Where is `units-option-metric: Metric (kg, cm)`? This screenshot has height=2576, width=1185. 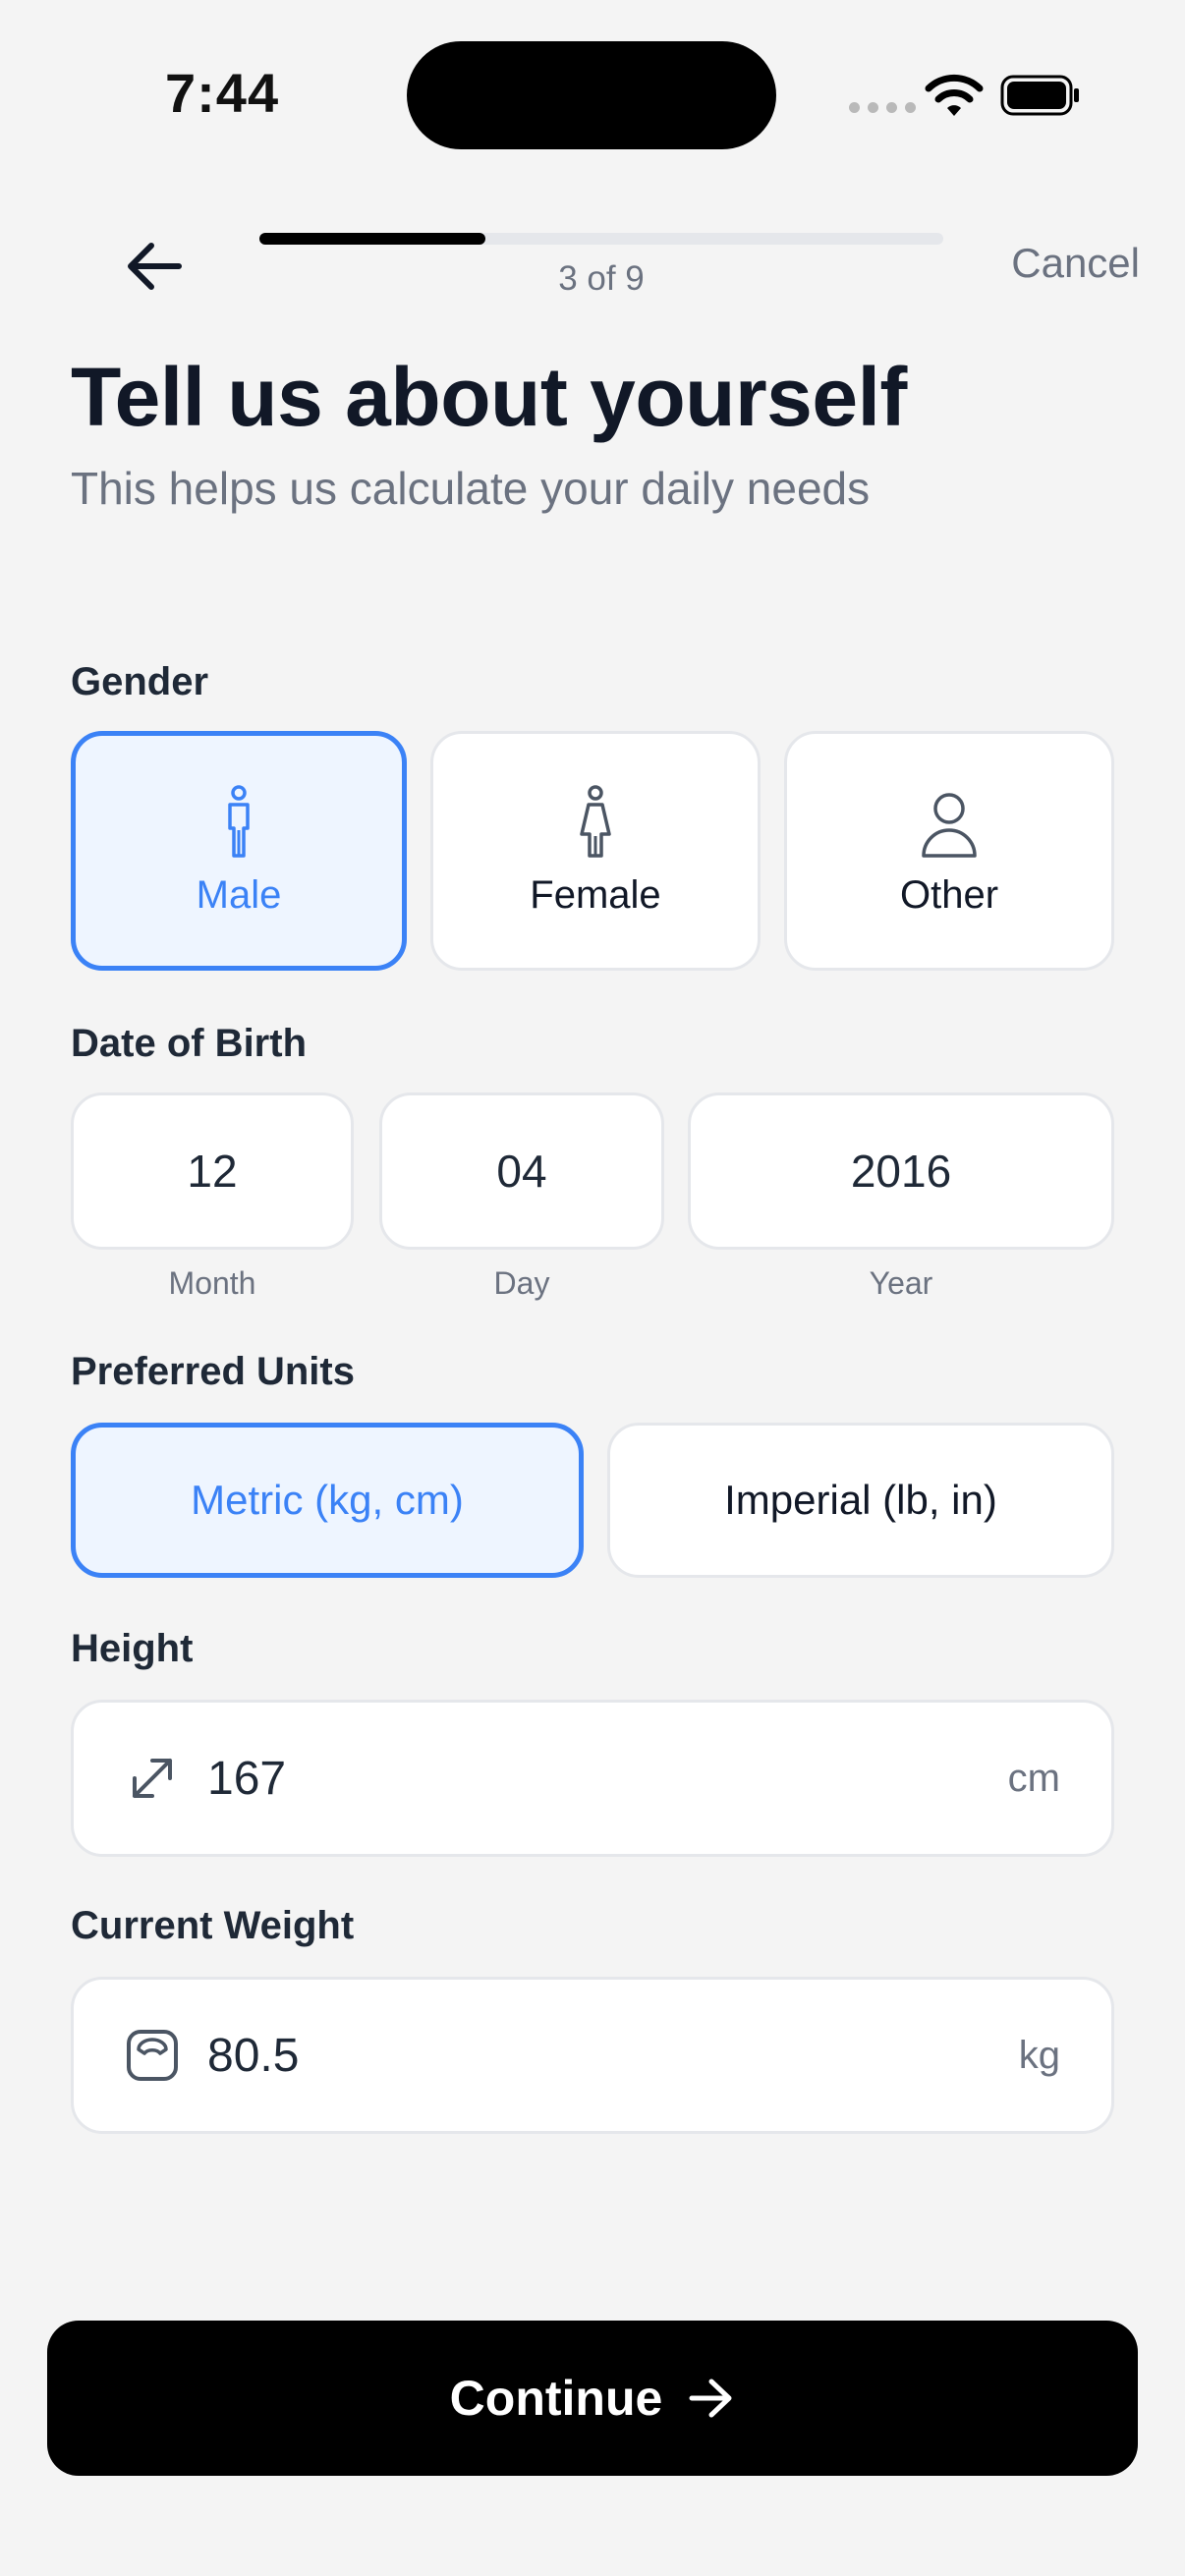
units-option-metric: Metric (kg, cm) is located at coordinates (327, 1500).